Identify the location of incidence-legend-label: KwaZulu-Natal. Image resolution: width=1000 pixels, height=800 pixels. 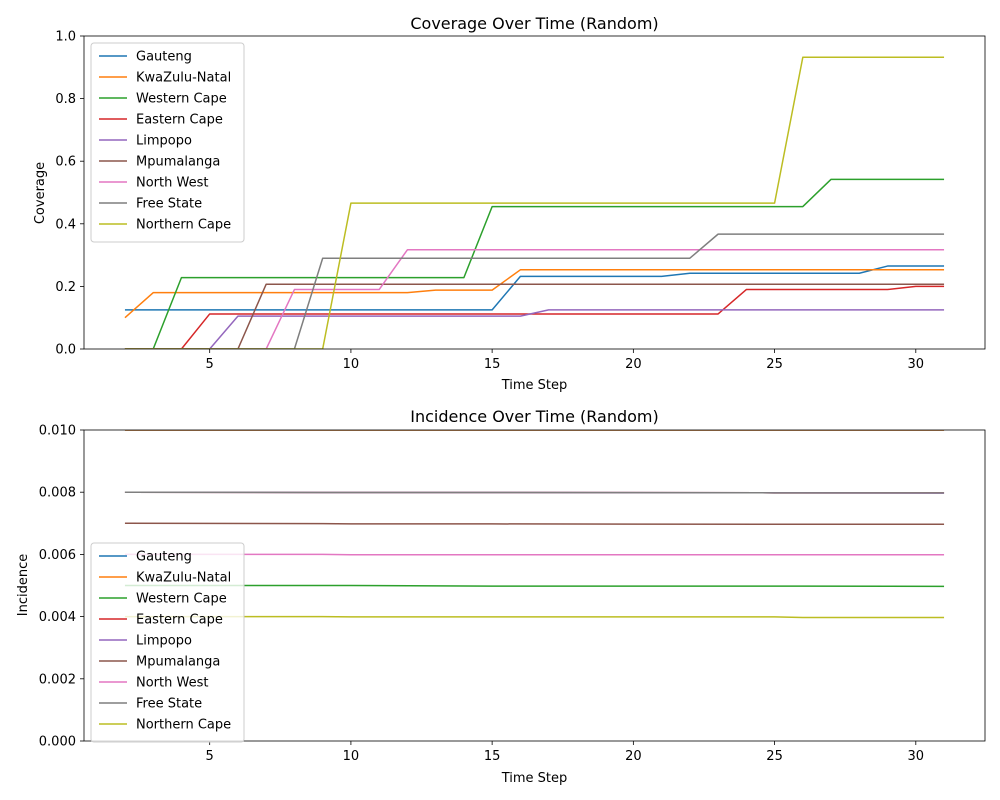
(183, 578).